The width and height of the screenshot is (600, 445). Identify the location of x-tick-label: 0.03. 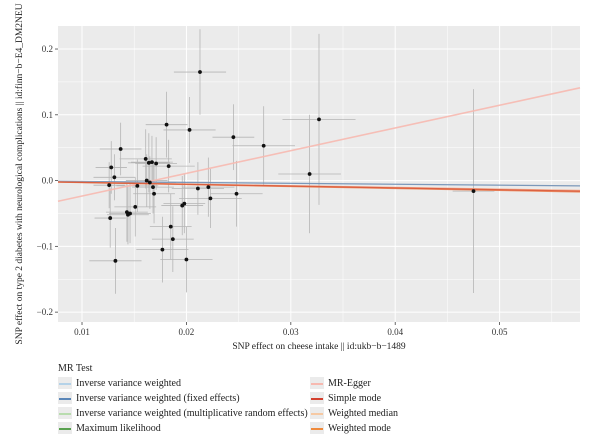
(291, 332).